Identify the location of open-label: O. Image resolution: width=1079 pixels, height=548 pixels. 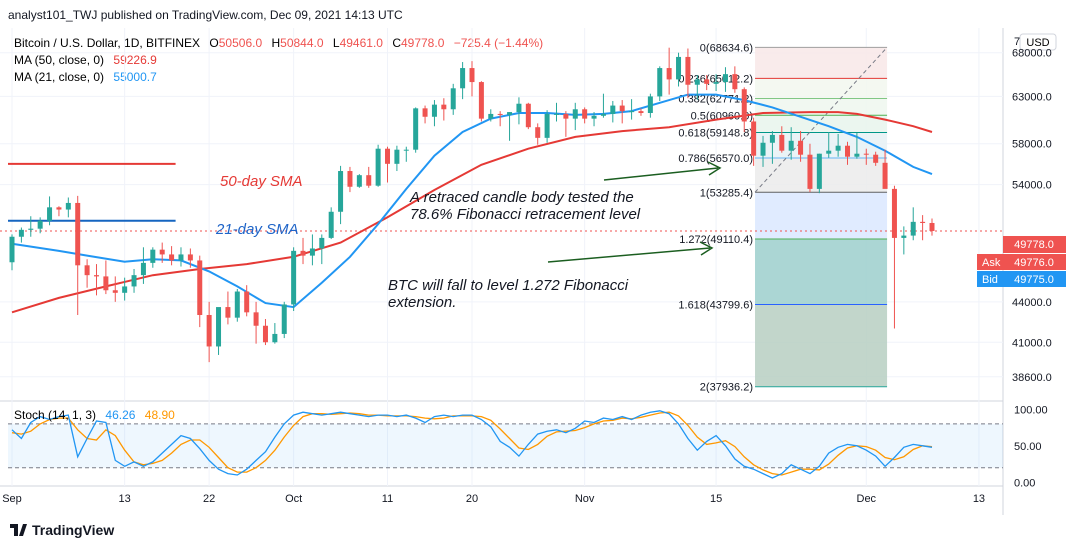
(213, 43).